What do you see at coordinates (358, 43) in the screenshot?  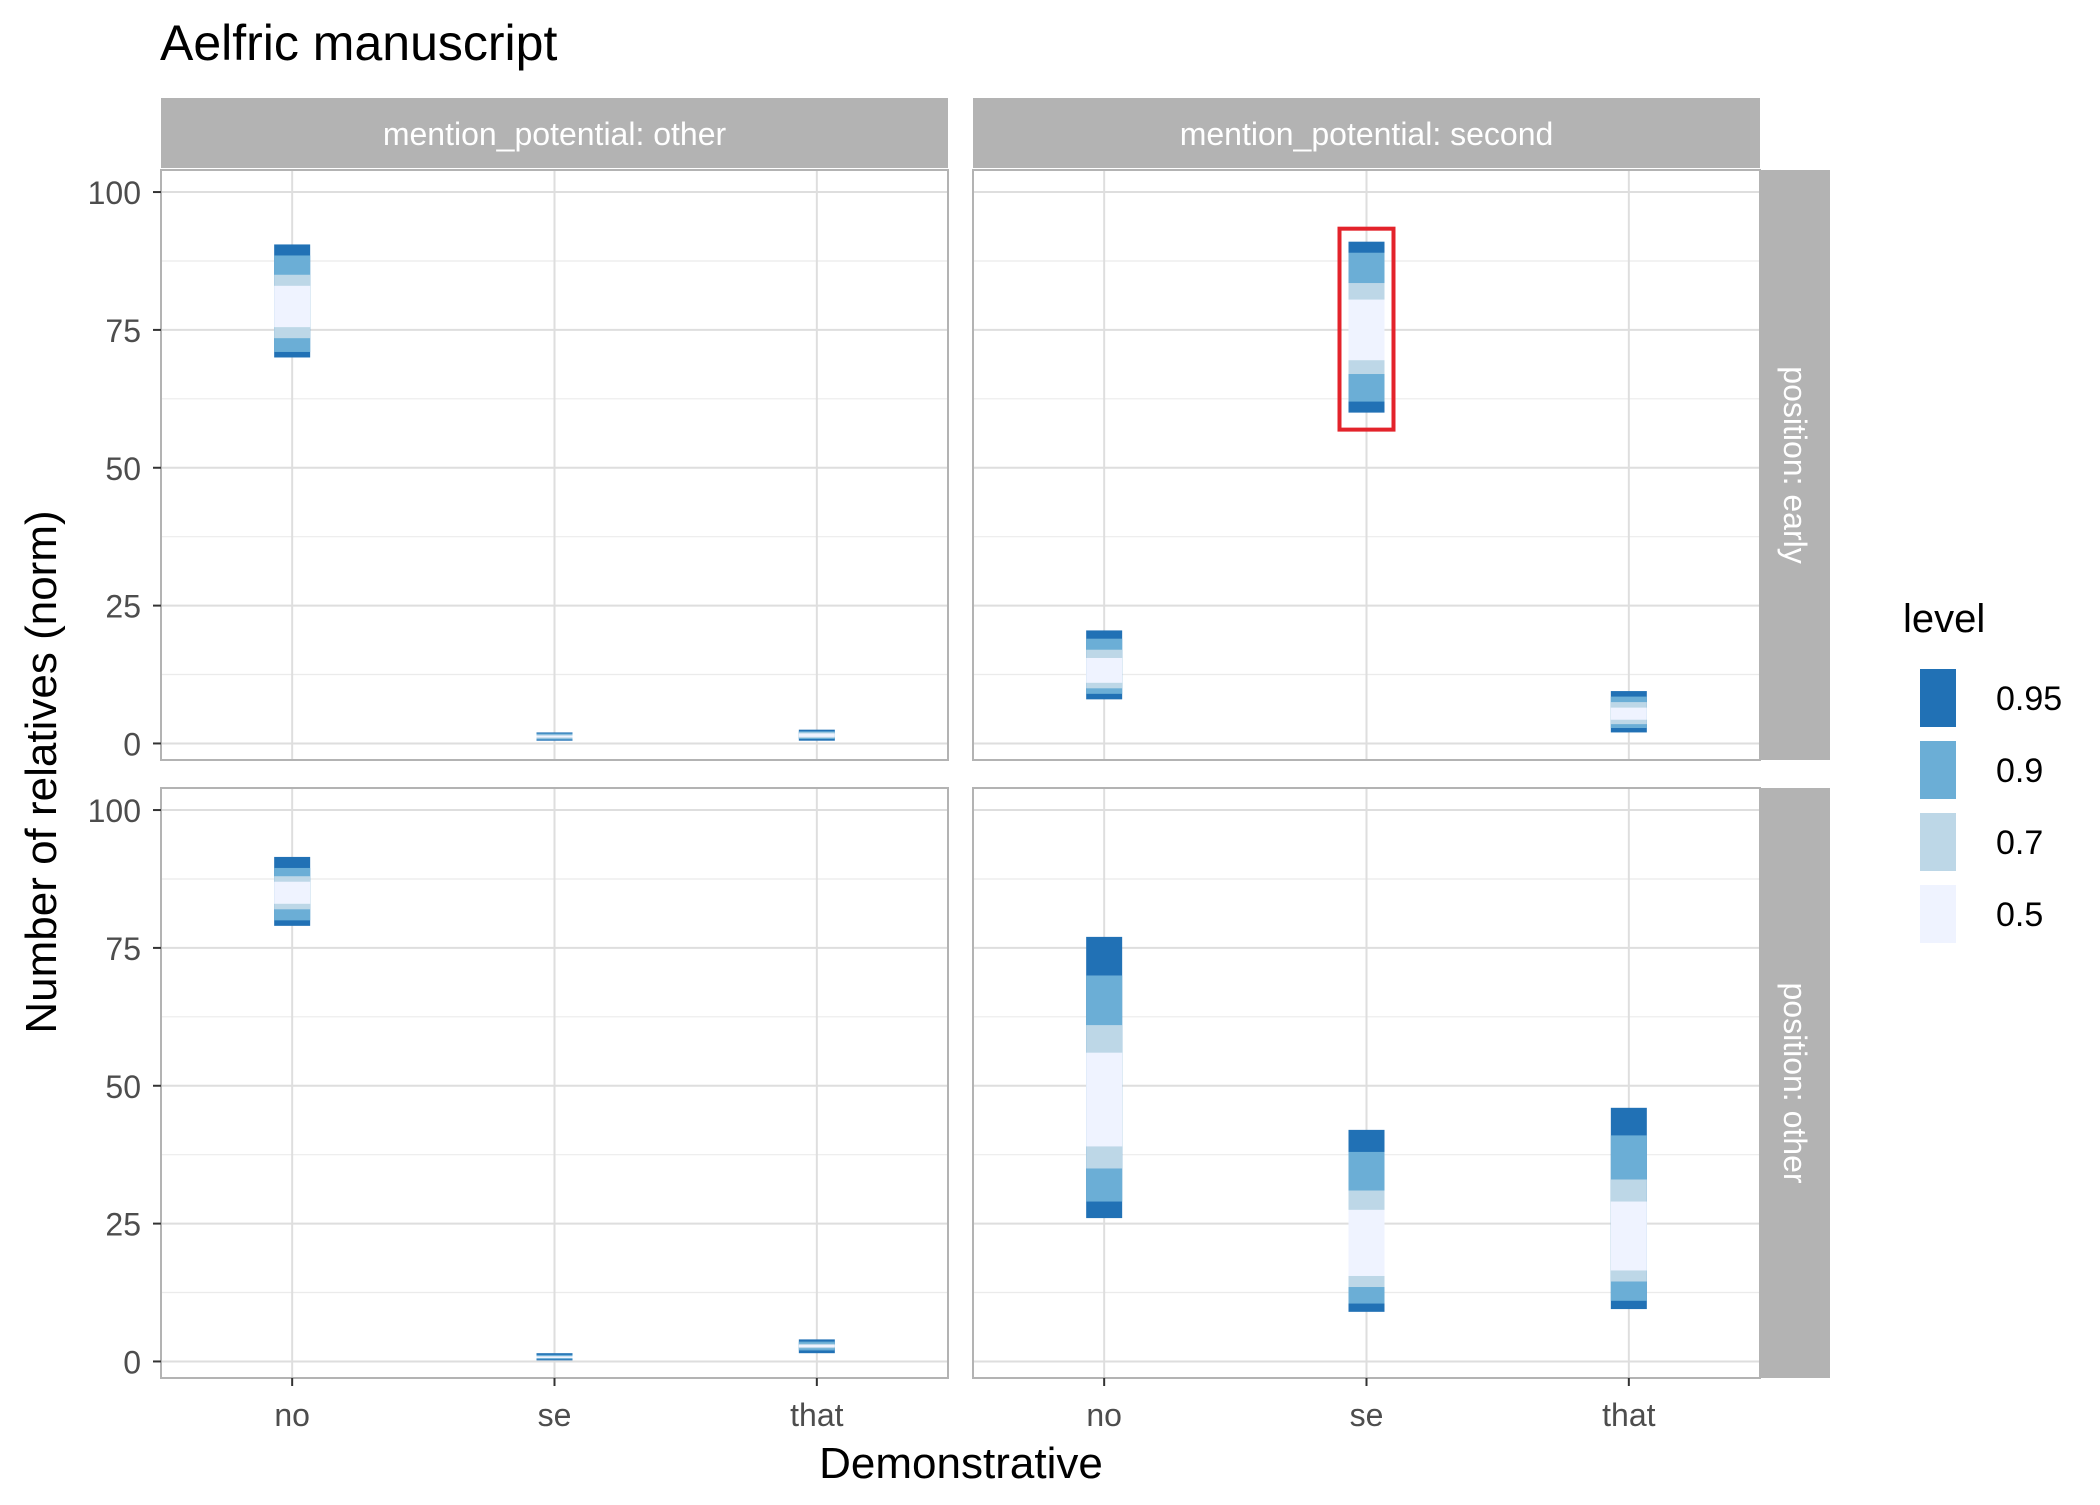 I see `chart-title: Aelfric manuscript` at bounding box center [358, 43].